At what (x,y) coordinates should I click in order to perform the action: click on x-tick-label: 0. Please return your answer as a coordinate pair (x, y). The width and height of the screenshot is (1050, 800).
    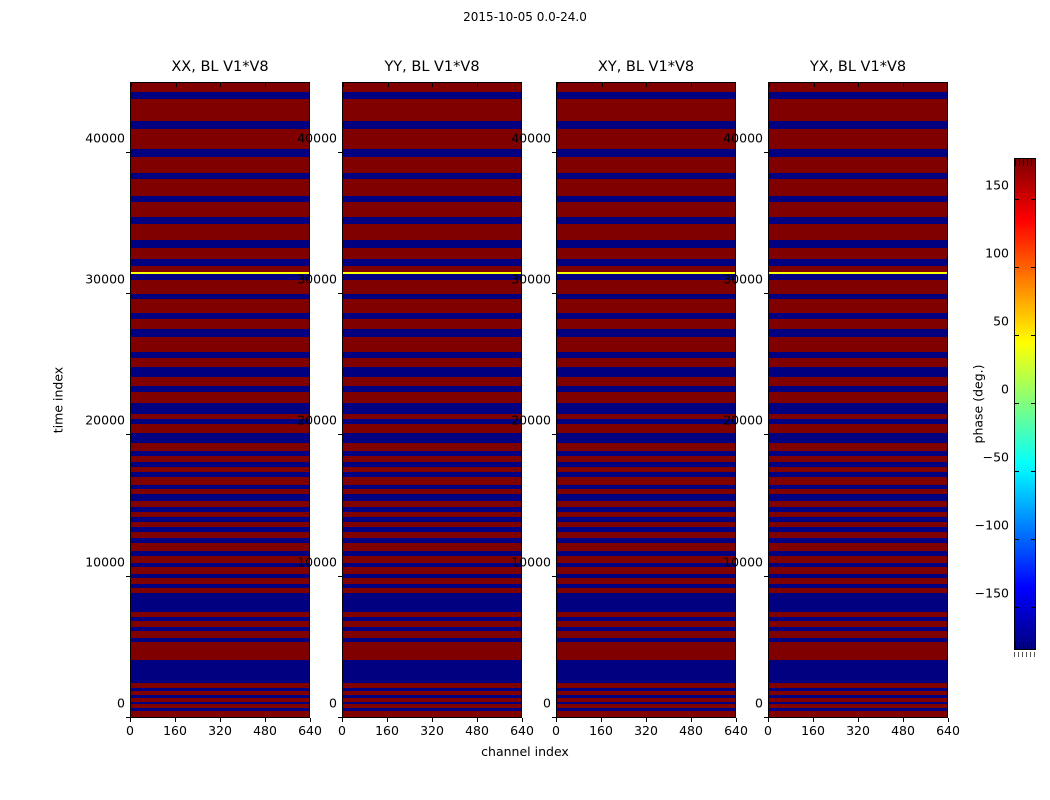
    Looking at the image, I should click on (130, 730).